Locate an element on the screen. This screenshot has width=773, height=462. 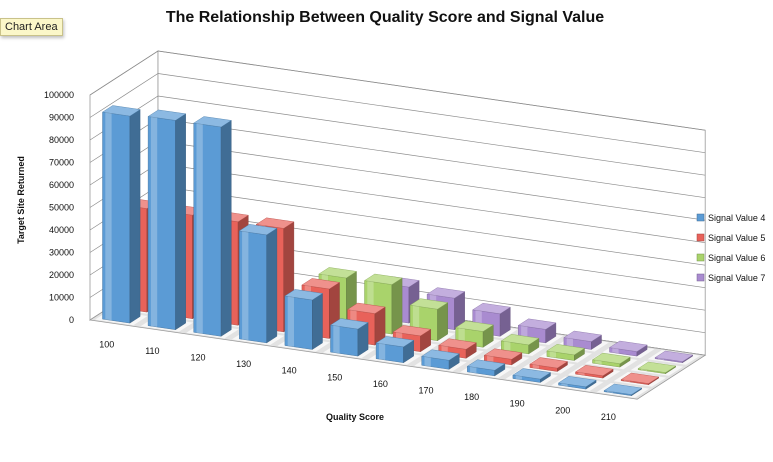
legend-item: Signal Value 5 is located at coordinates (730, 238).